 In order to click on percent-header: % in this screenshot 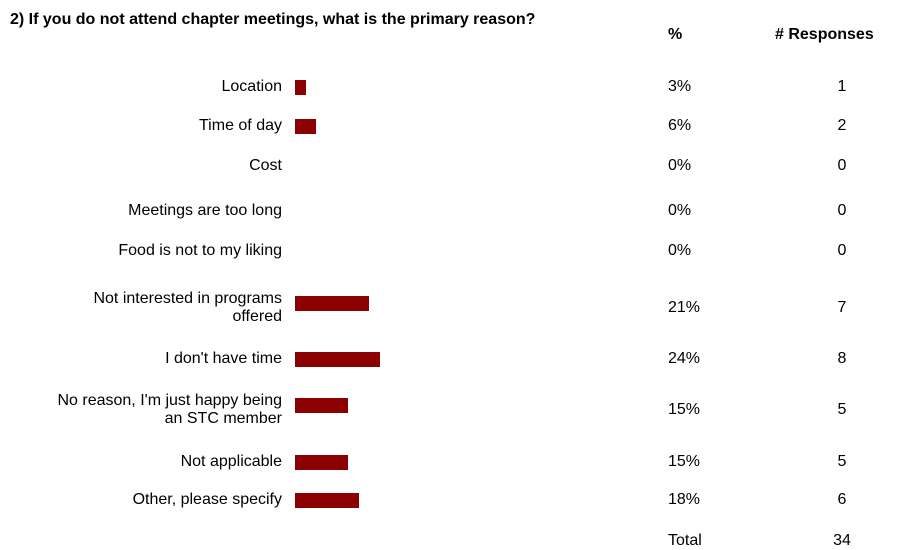, I will do `click(675, 34)`.